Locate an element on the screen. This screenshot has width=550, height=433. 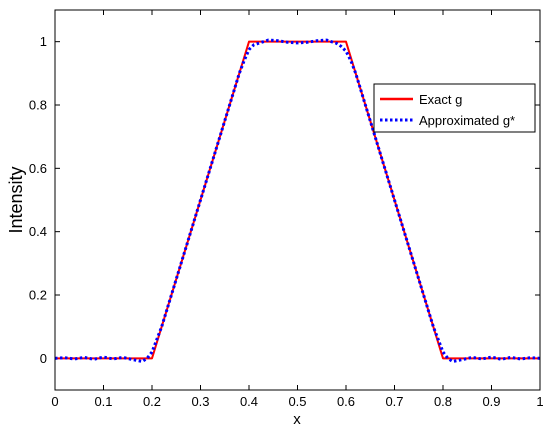
y-tick-label: 0.2 is located at coordinates (38, 295).